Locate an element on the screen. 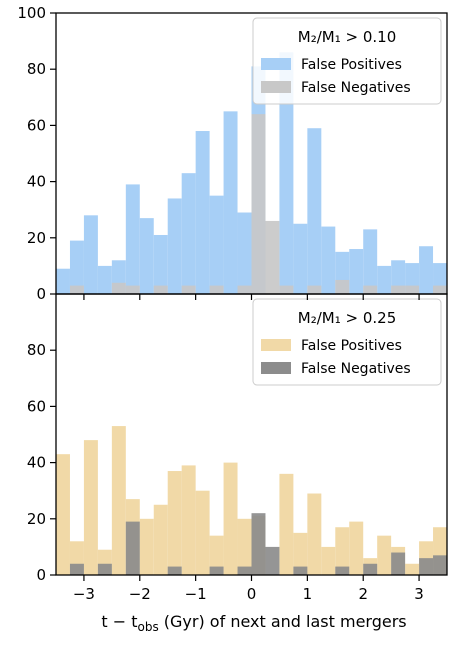 The width and height of the screenshot is (457, 653). x-tick-label: −2 is located at coordinates (140, 594).